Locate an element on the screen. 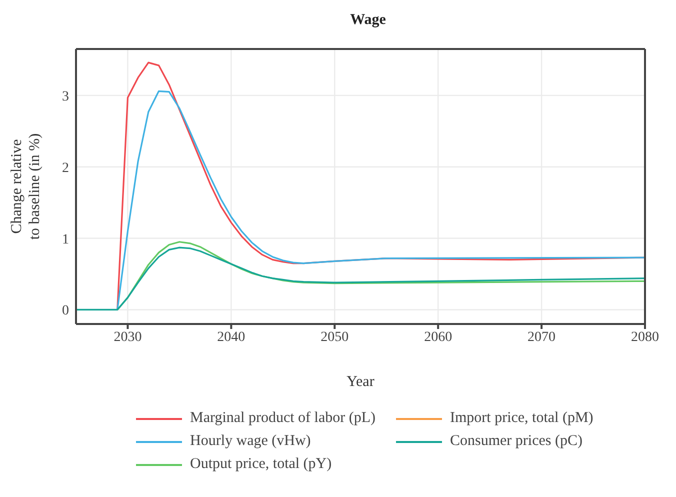  y-tick-label: 0 is located at coordinates (65, 311).